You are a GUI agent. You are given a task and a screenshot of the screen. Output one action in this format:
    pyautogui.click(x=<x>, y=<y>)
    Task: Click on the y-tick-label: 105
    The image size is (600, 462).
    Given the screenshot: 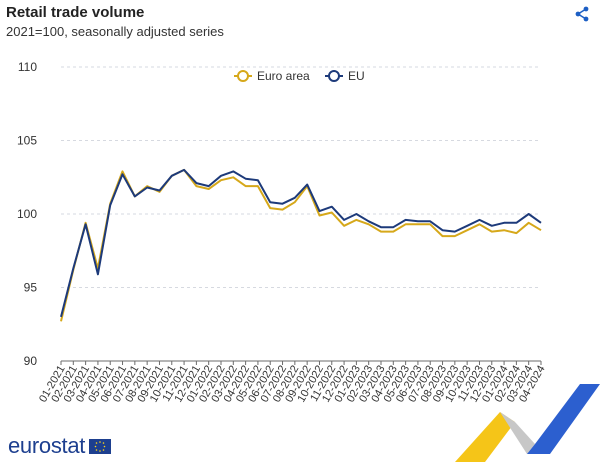 What is the action you would take?
    pyautogui.click(x=27, y=141)
    